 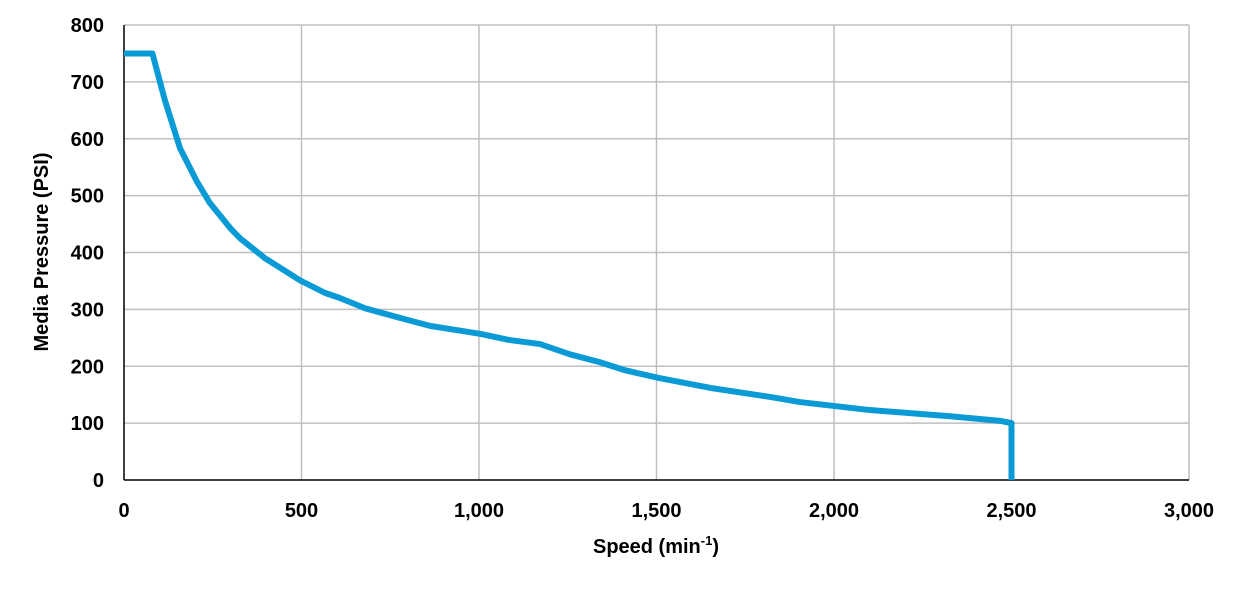 What do you see at coordinates (647, 547) in the screenshot?
I see `x-axis-label-main: Speed (min` at bounding box center [647, 547].